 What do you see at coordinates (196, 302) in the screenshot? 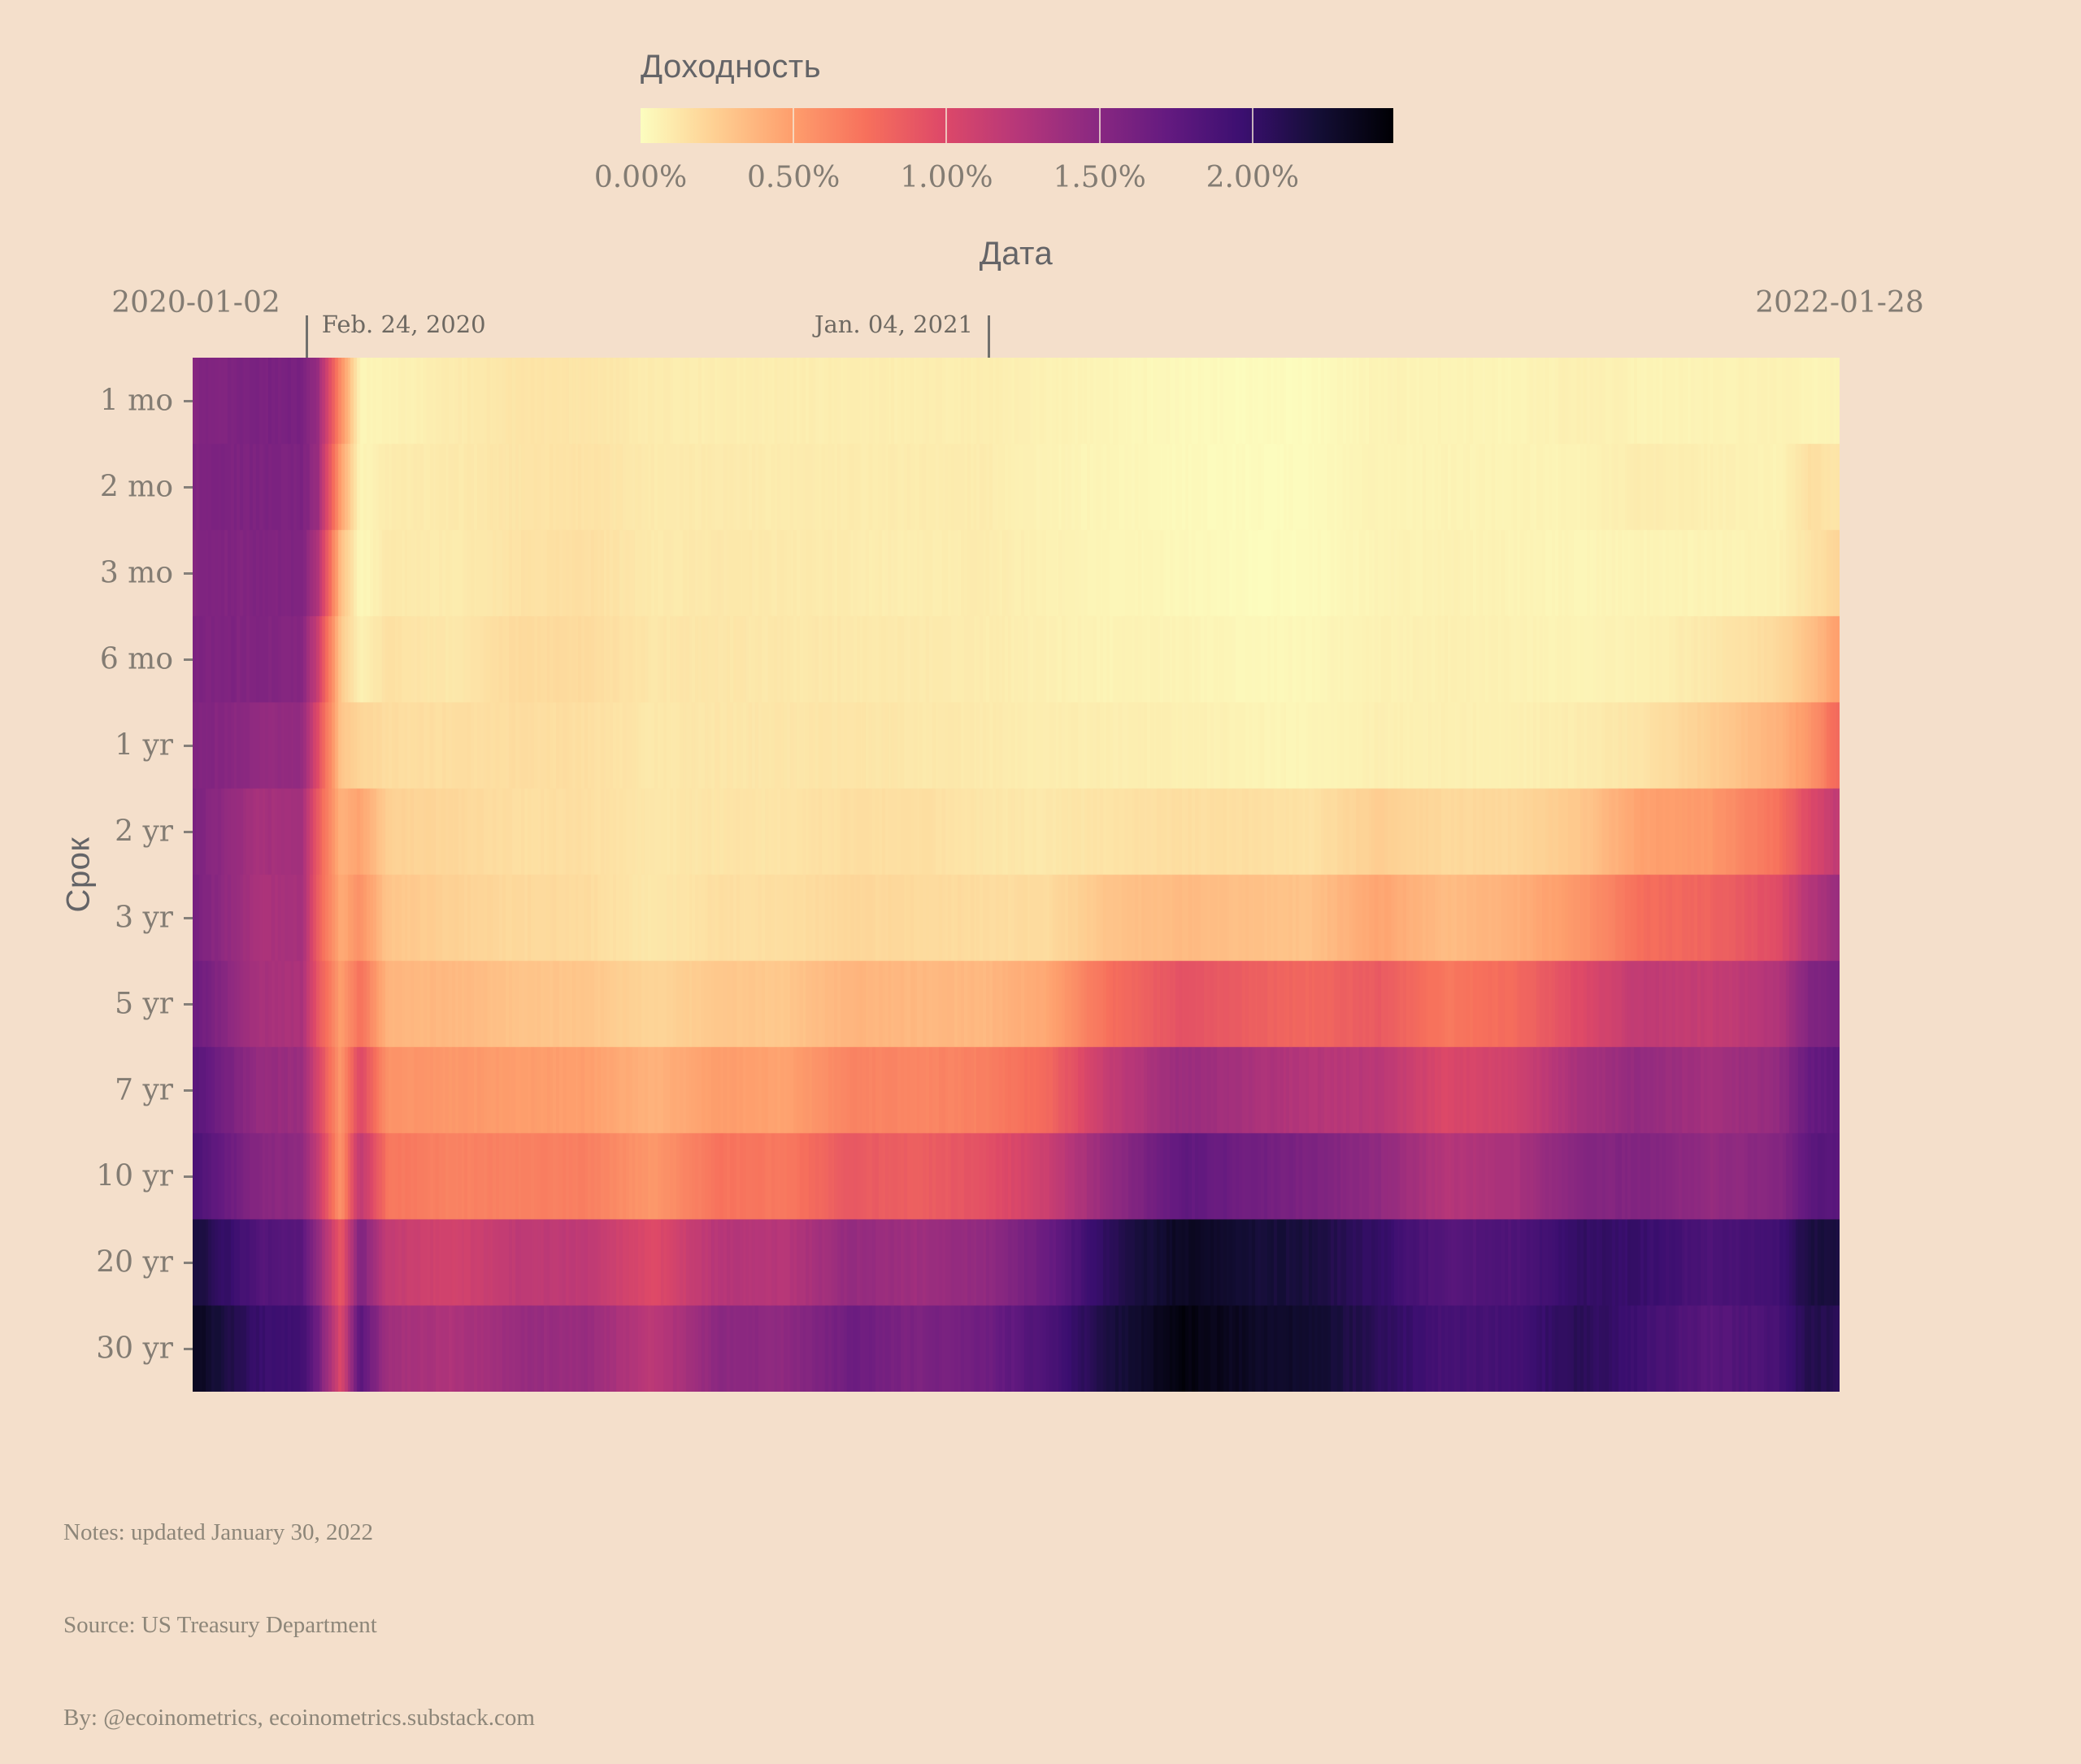
I see `xaxis-start-label: 2020-01-02` at bounding box center [196, 302].